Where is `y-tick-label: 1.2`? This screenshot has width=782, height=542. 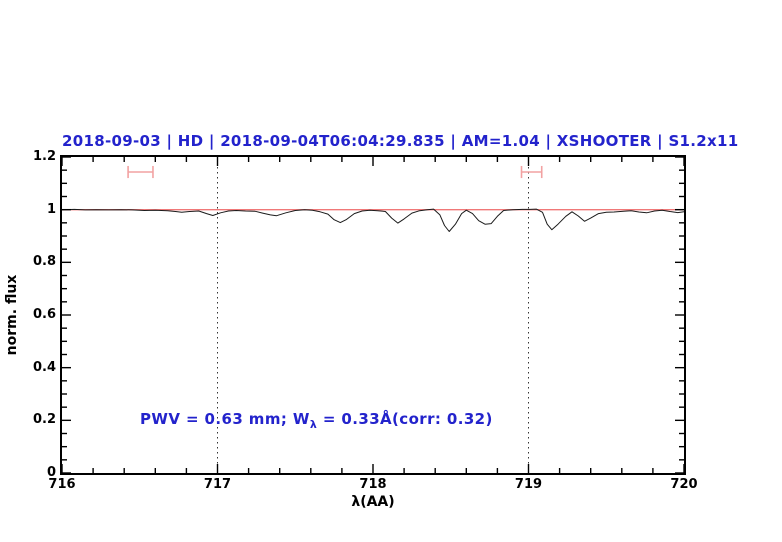
y-tick-label: 1.2 is located at coordinates (44, 156).